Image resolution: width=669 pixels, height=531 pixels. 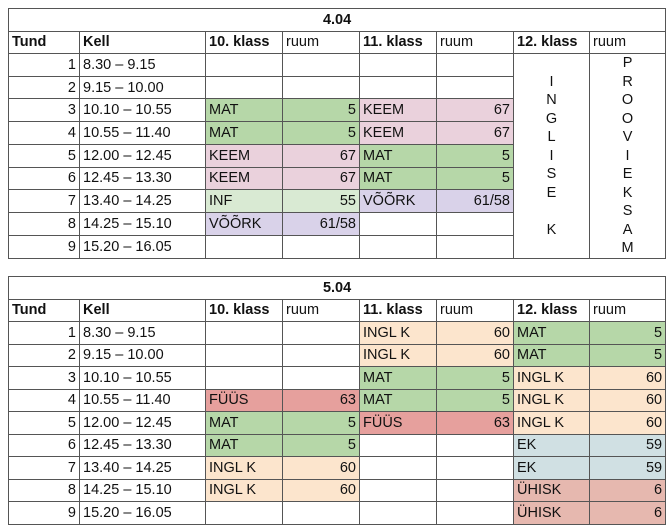 I want to click on table-row: 9 15.20 – 16.05, so click(x=337, y=246).